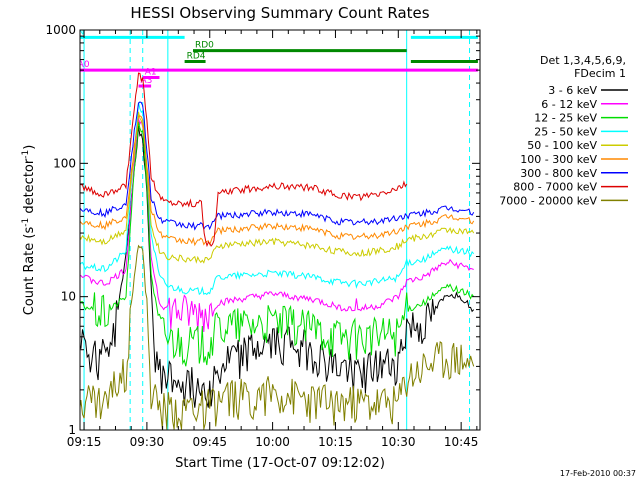 The image size is (640, 480). What do you see at coordinates (555, 187) in the screenshot?
I see `legend-label: 800 - 7000 keV` at bounding box center [555, 187].